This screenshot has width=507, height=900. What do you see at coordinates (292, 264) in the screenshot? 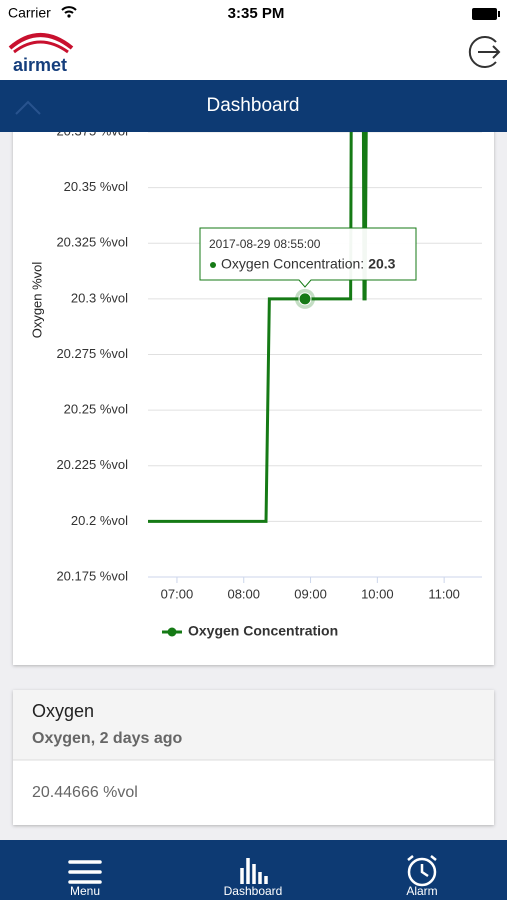
I see `tooltip-label: Oxygen Concentration:` at bounding box center [292, 264].